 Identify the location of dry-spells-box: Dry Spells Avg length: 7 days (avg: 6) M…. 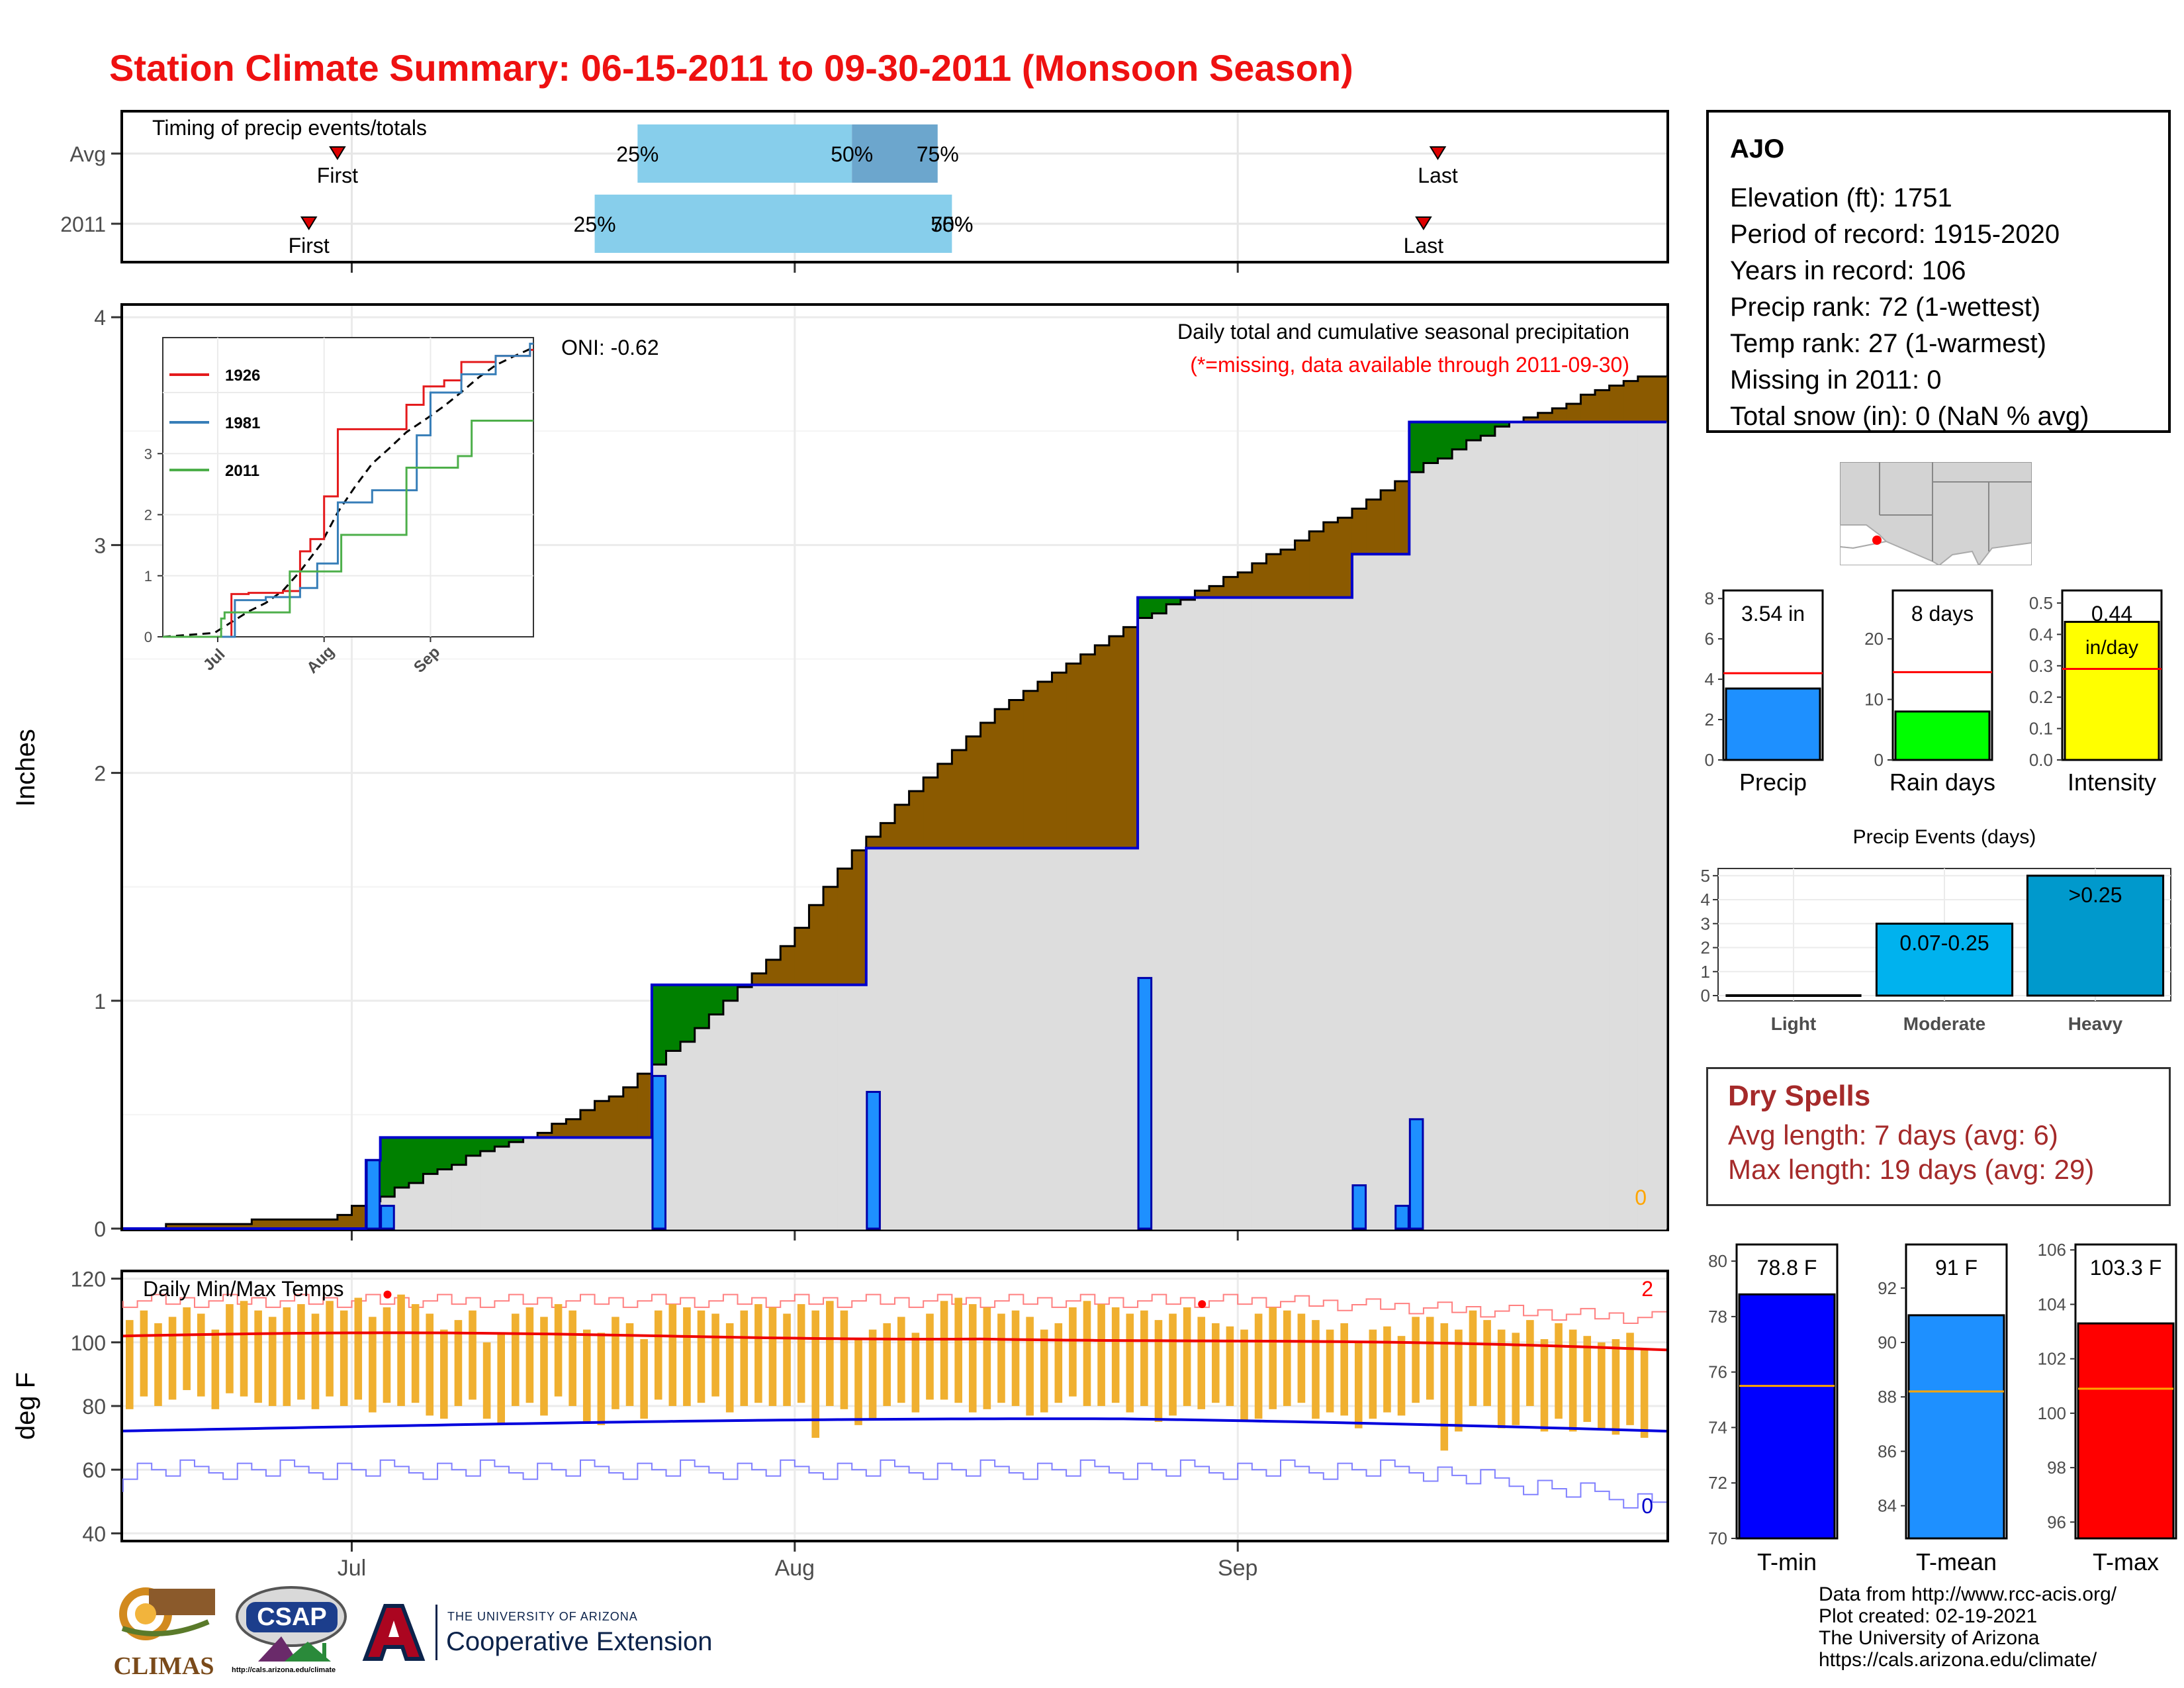
(1939, 1136).